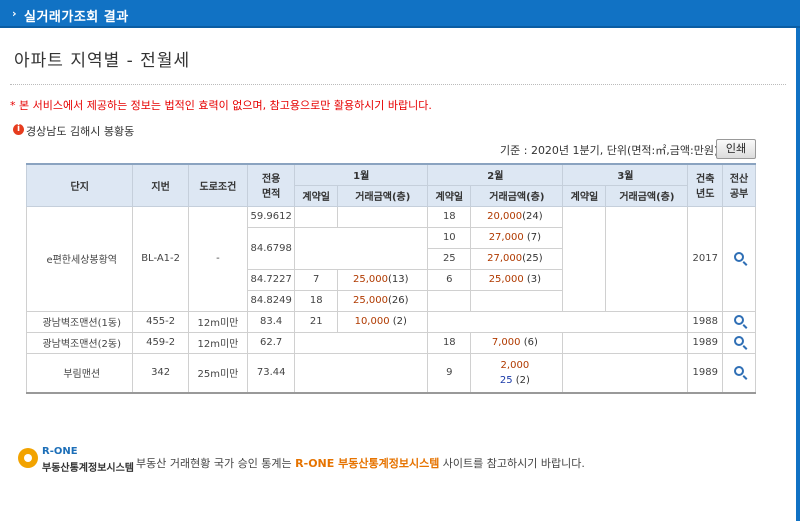  What do you see at coordinates (80, 131) in the screenshot?
I see `location-label: 경상남도 김해시 봉황동` at bounding box center [80, 131].